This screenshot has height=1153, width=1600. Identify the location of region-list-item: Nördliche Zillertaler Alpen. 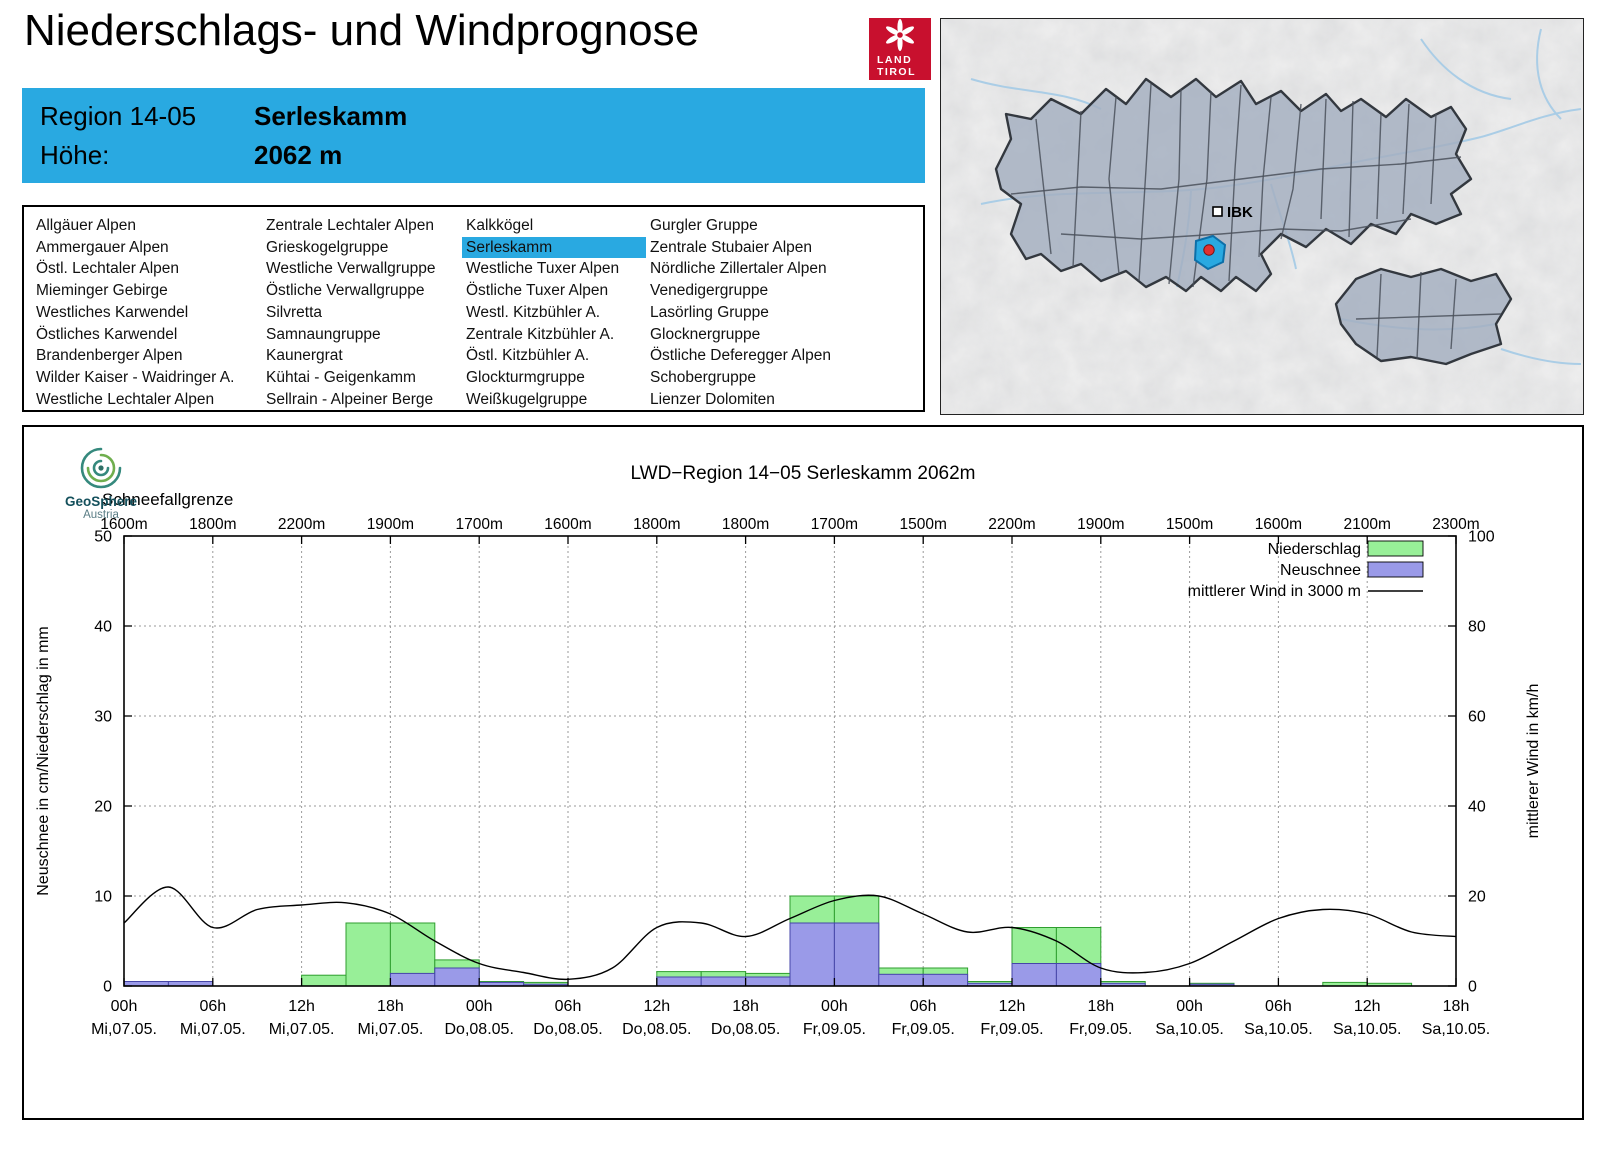
(738, 269).